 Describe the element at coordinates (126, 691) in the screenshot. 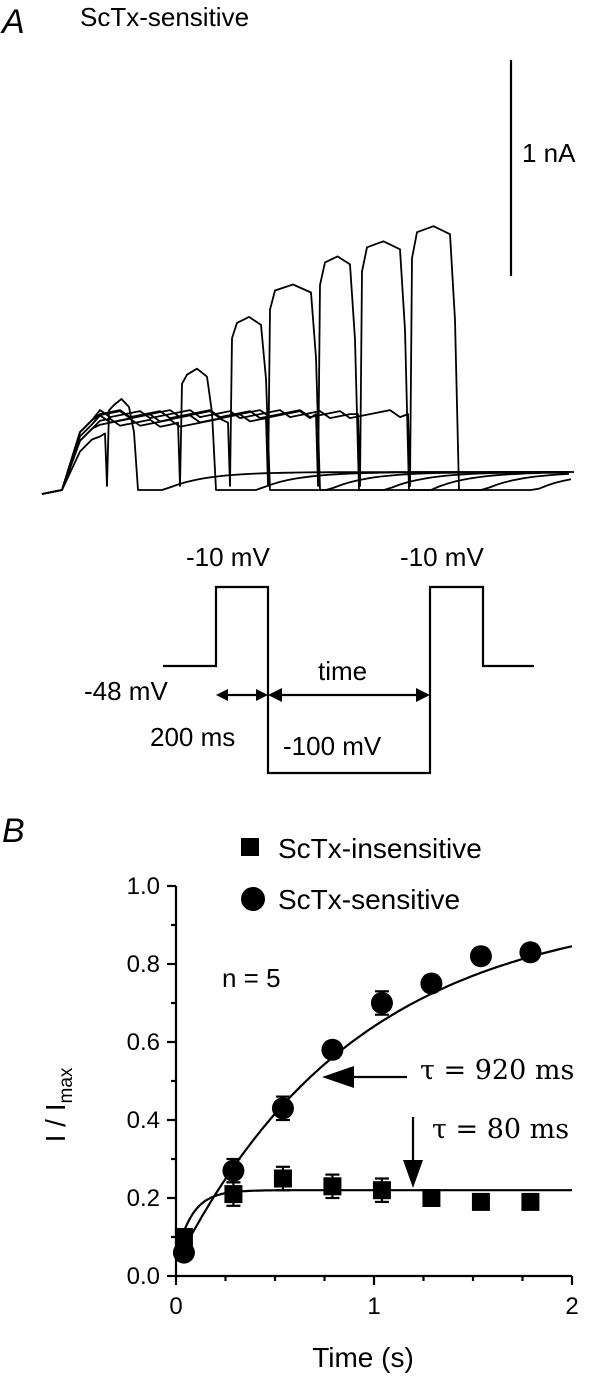

I see `holding-label: -48 mV` at that location.